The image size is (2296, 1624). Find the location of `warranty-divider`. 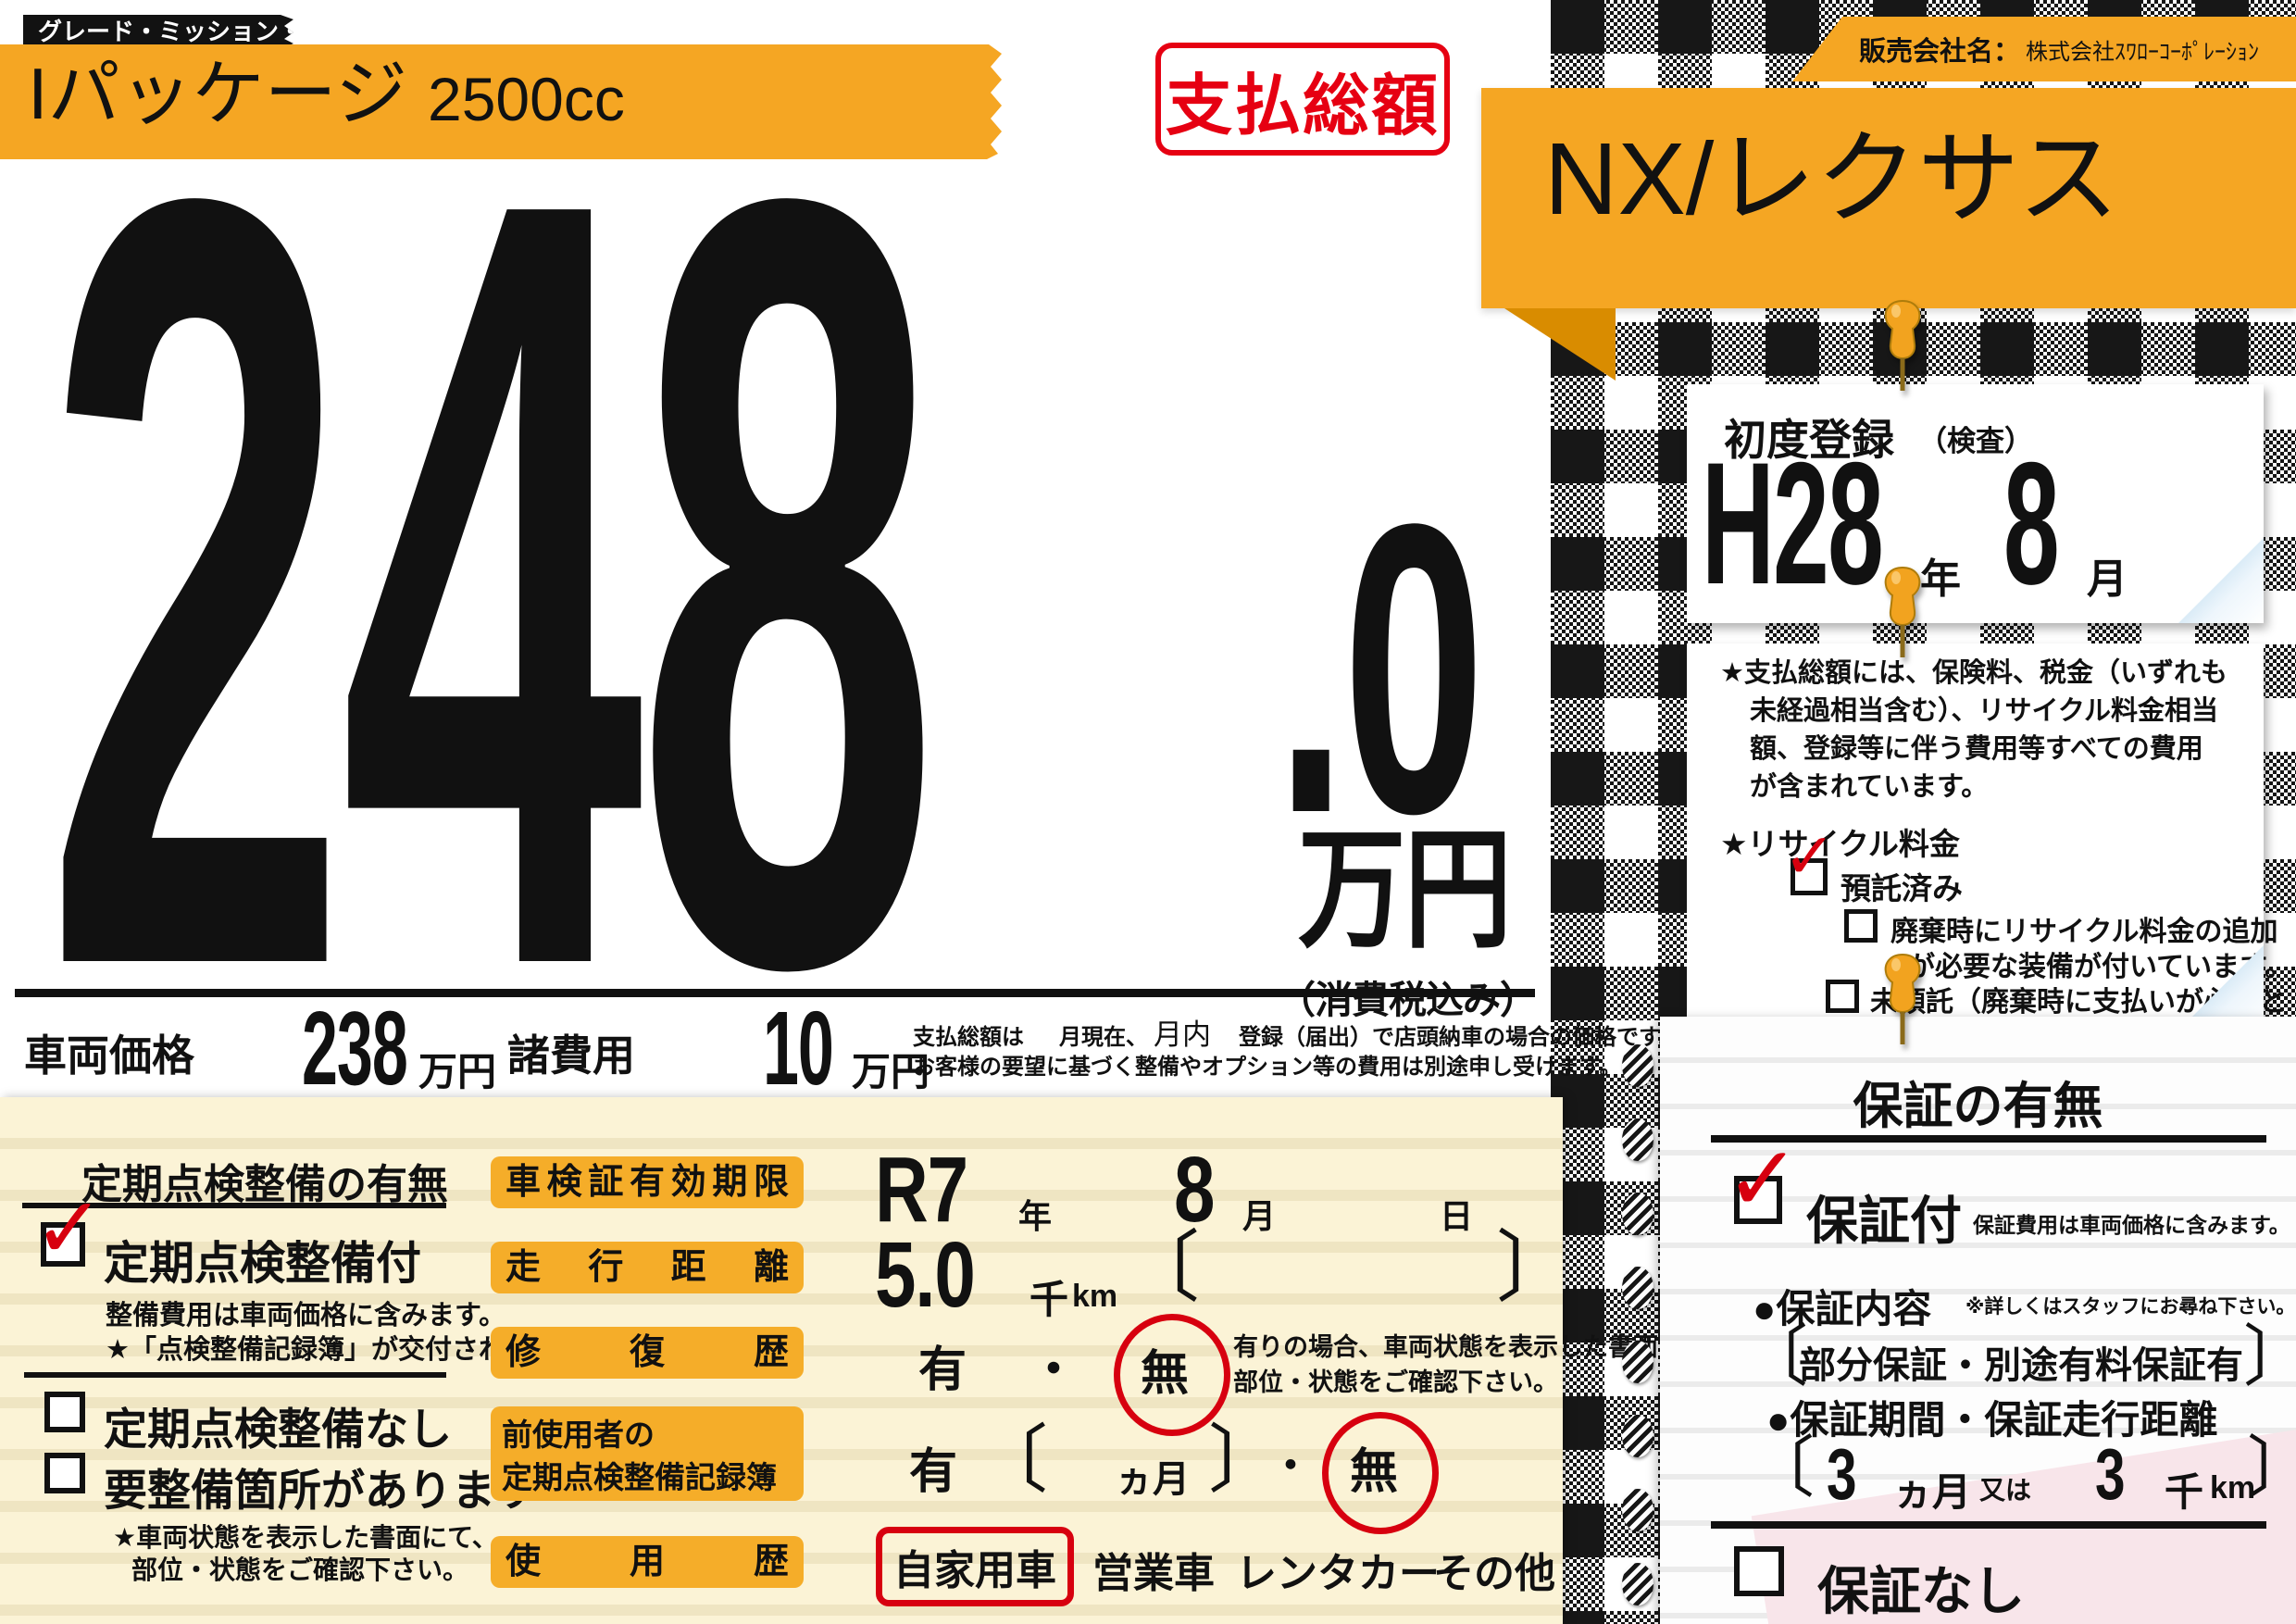

warranty-divider is located at coordinates (1988, 1525).